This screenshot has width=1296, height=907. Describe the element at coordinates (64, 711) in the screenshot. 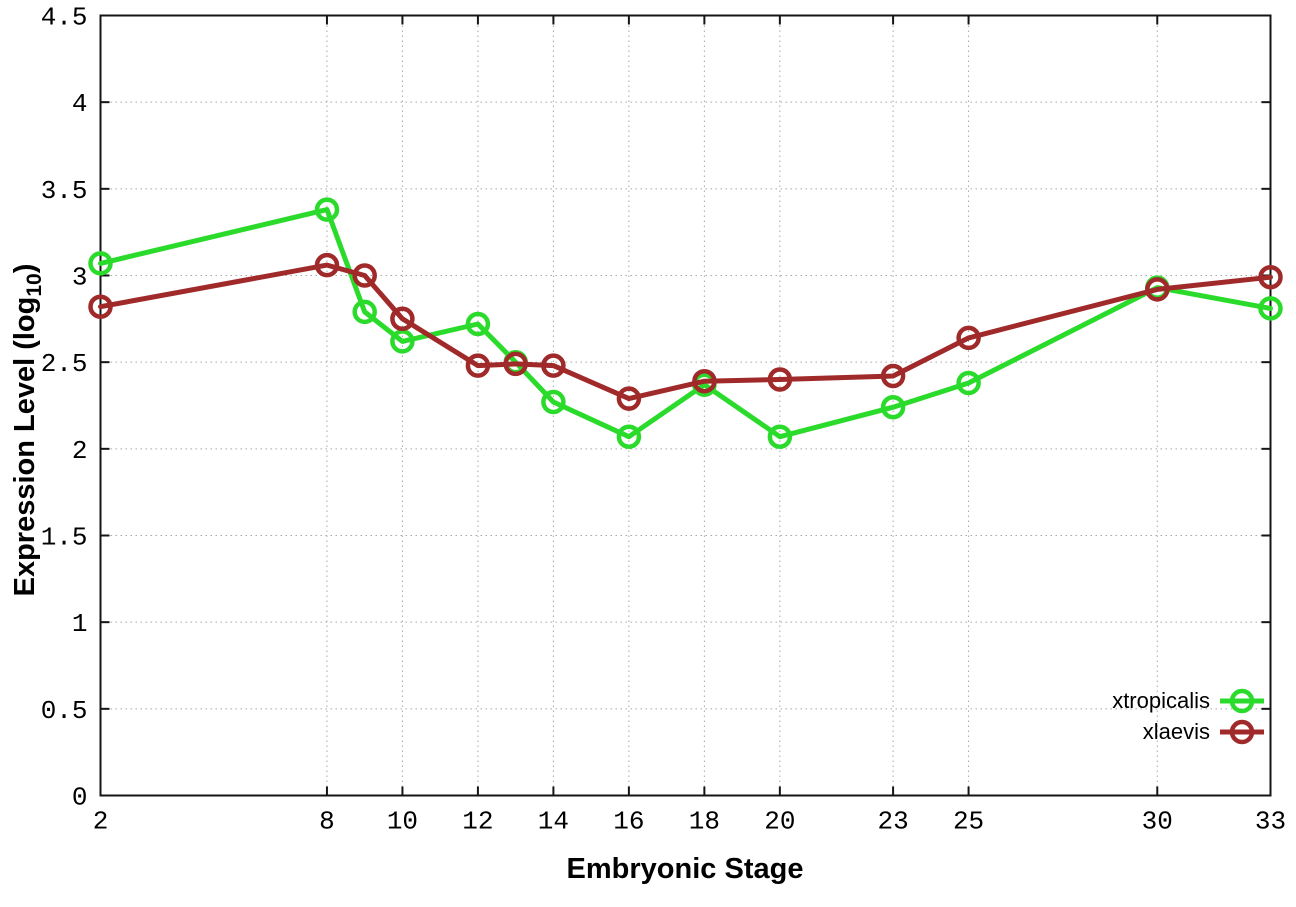

I see `y-tick-label: 0.5` at that location.